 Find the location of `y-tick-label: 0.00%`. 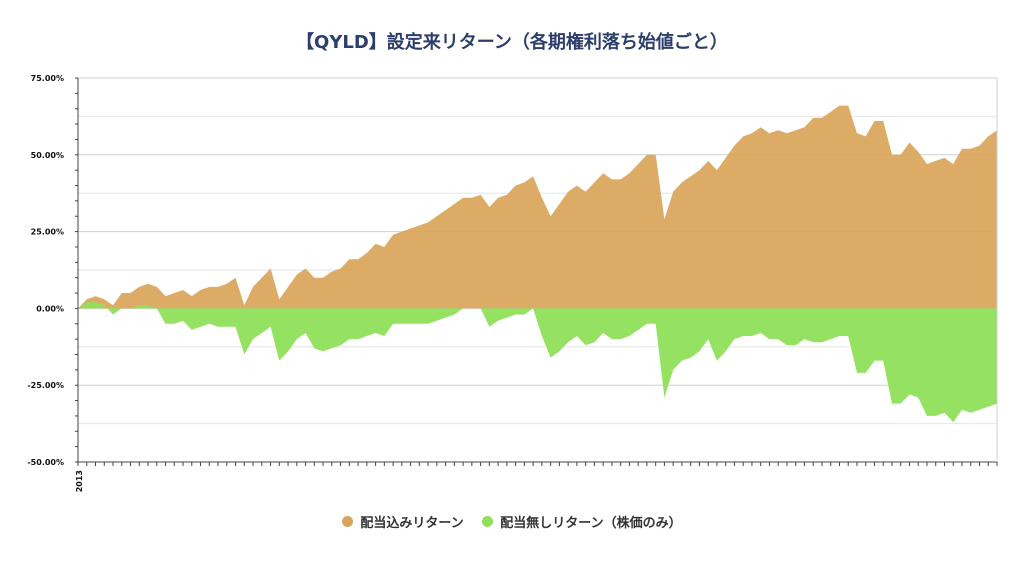

y-tick-label: 0.00% is located at coordinates (50, 308).